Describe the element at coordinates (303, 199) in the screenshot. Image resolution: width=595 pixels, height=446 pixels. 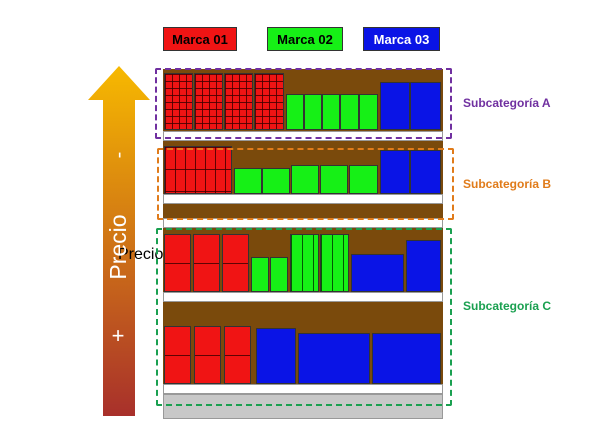
I see `shelf-2-board` at that location.